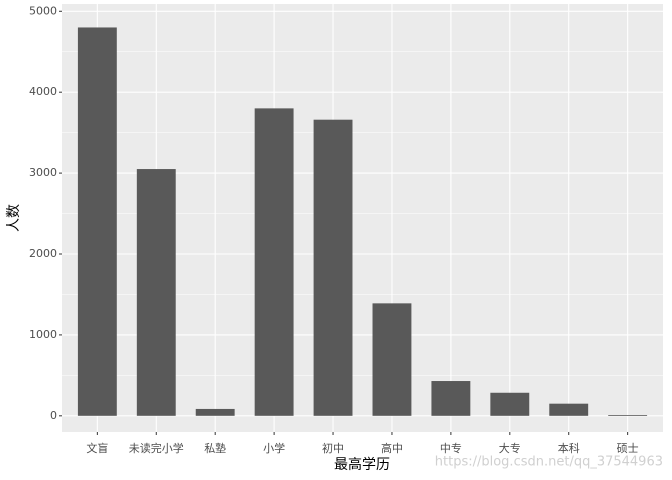  What do you see at coordinates (215, 448) in the screenshot?
I see `x-tick-label: 私塾` at bounding box center [215, 448].